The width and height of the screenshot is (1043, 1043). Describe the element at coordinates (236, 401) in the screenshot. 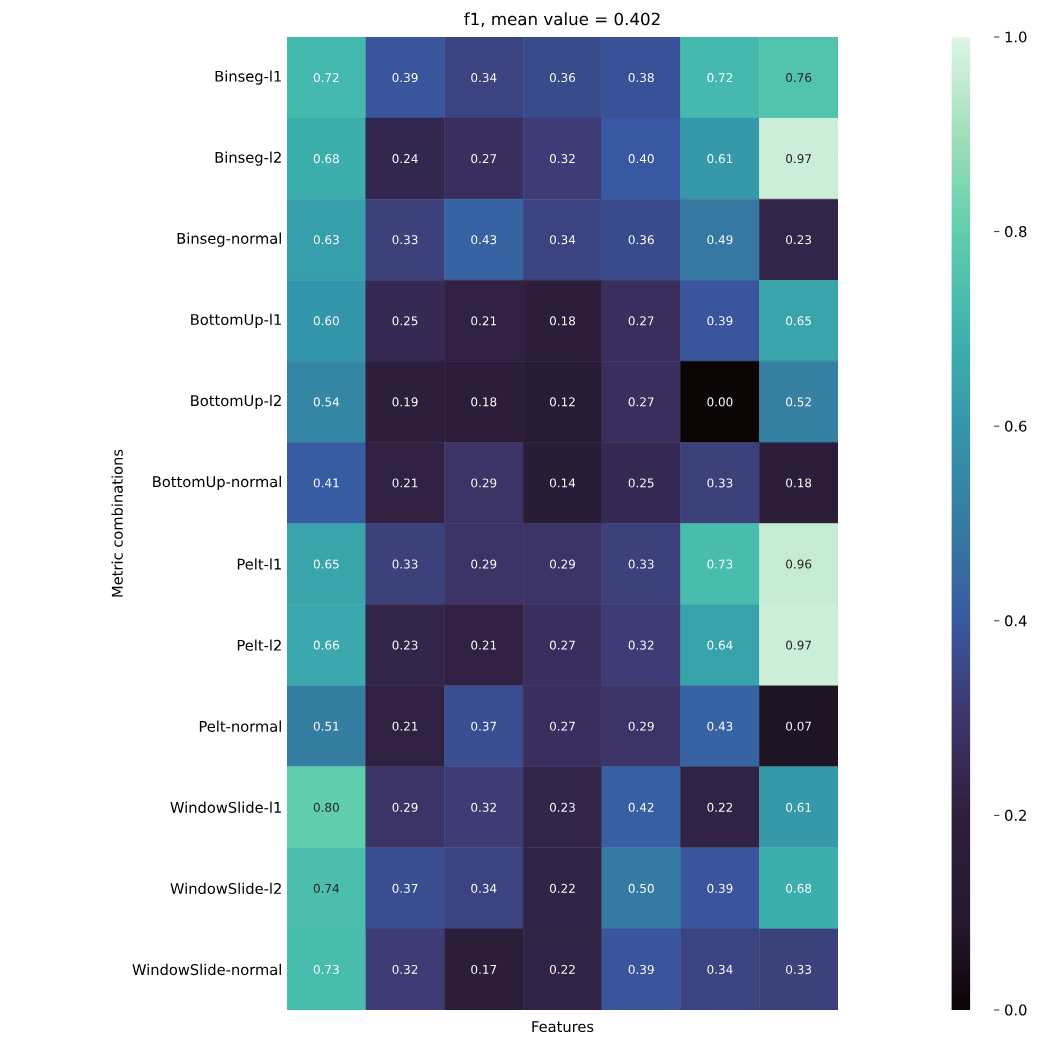

I see `y-tick-label: BottomUp-l2` at that location.